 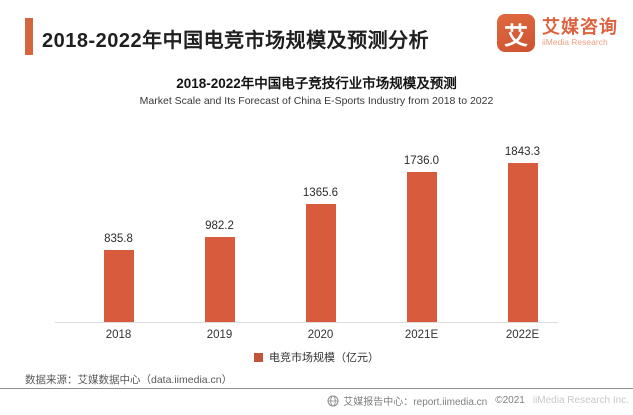 What do you see at coordinates (219, 279) in the screenshot?
I see `bar-2019` at bounding box center [219, 279].